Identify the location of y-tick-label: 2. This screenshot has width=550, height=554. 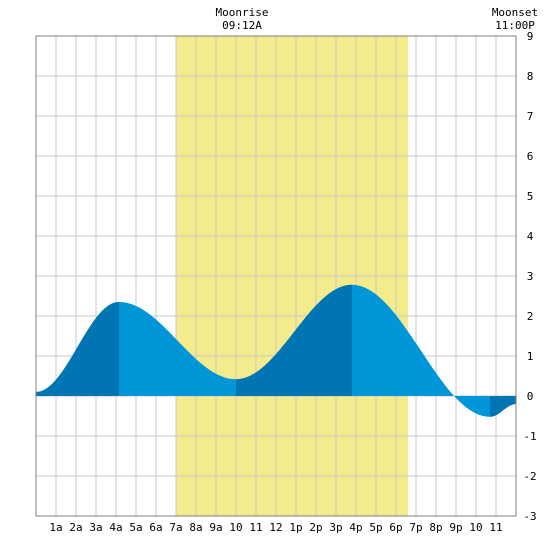
(530, 316).